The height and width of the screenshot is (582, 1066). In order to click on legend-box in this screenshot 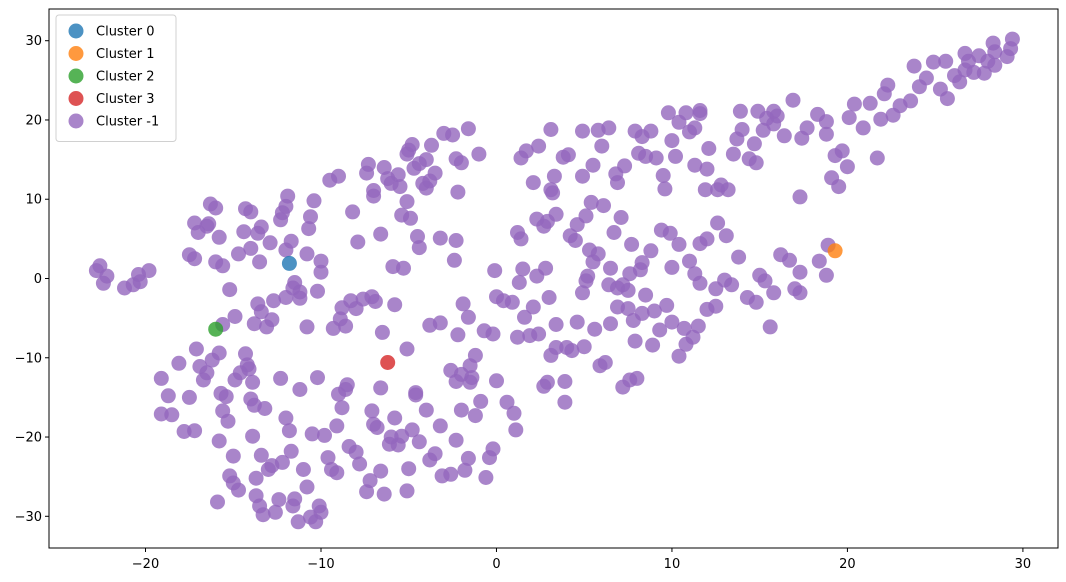, I will do `click(116, 78)`.